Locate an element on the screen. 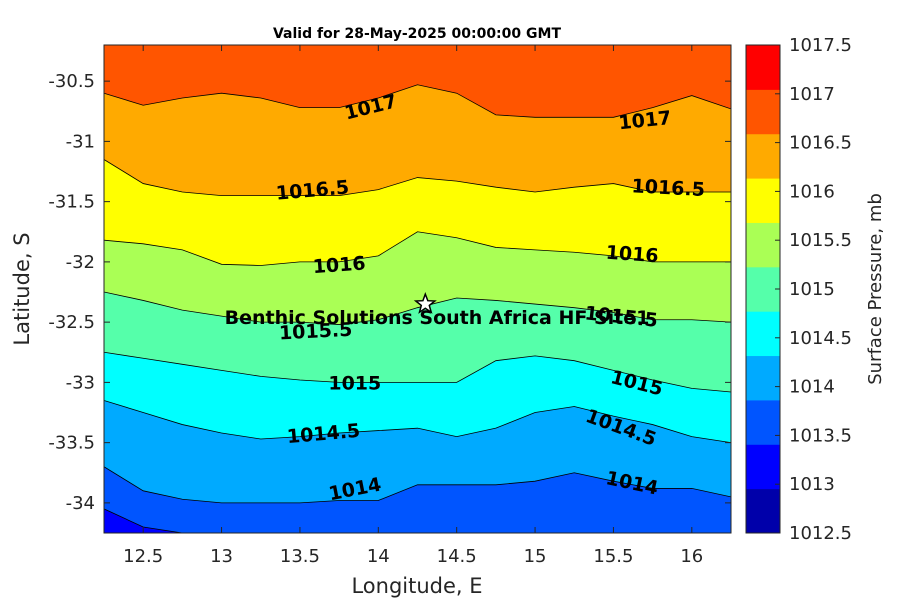 This screenshot has width=900, height=600. contour-label: 1015.5 is located at coordinates (315, 332).